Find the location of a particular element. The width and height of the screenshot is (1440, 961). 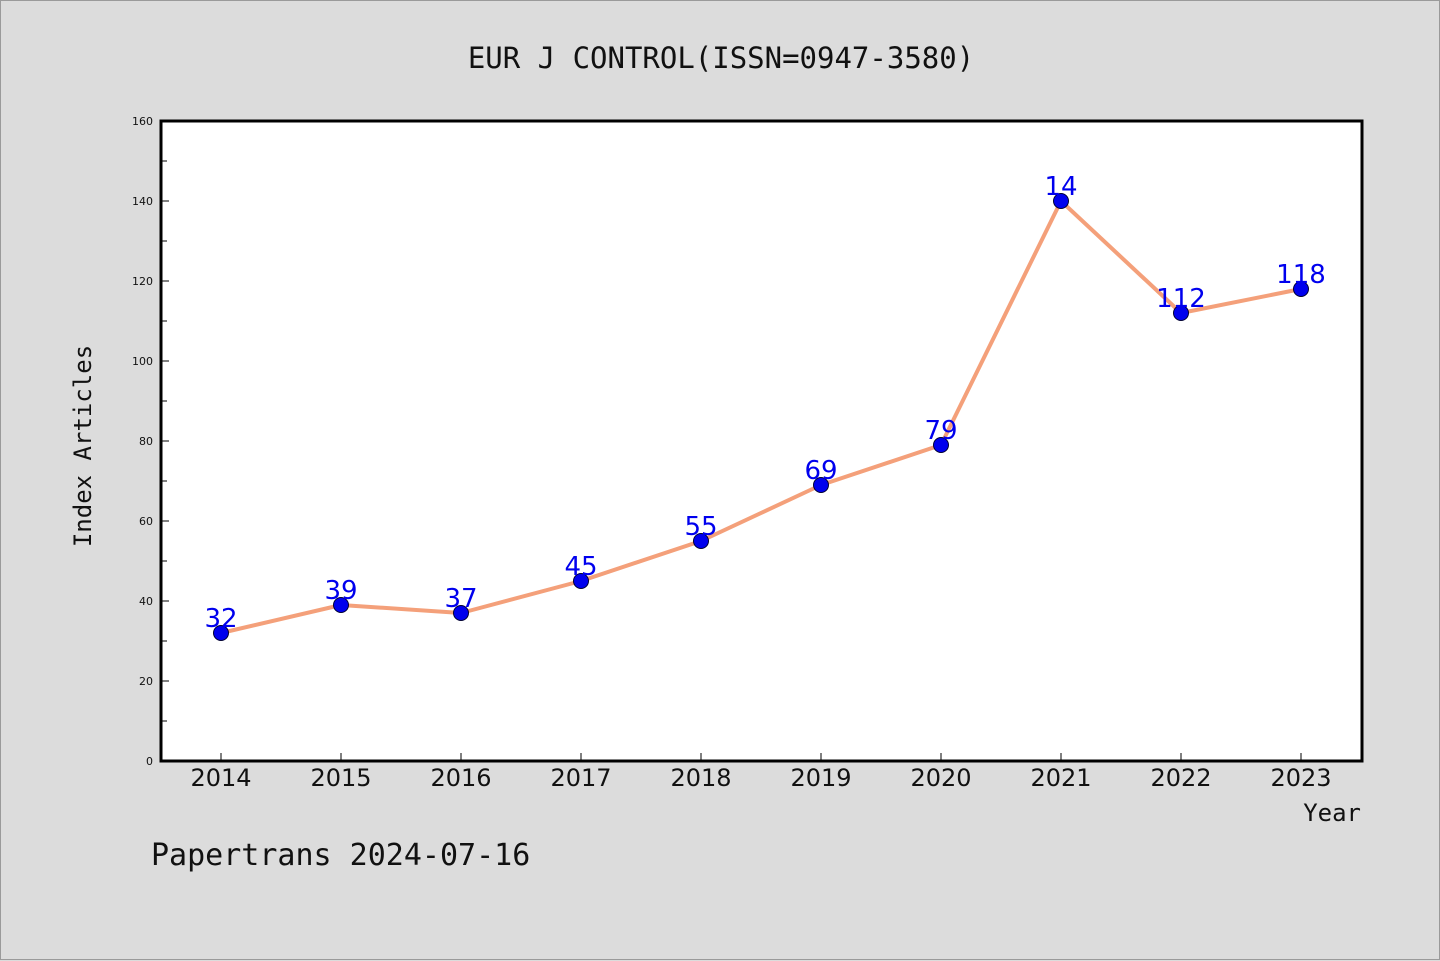

y-tick-label: 20 is located at coordinates (146, 681).